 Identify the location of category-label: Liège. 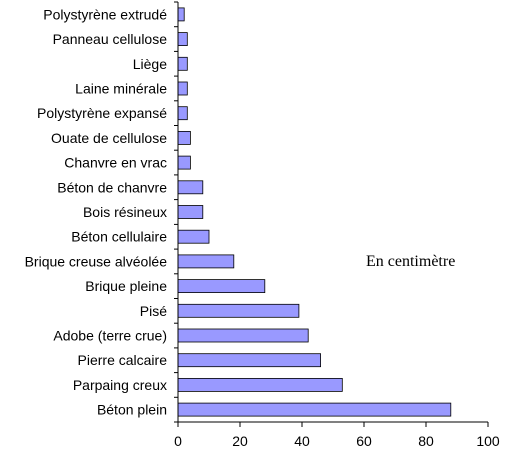
(150, 64).